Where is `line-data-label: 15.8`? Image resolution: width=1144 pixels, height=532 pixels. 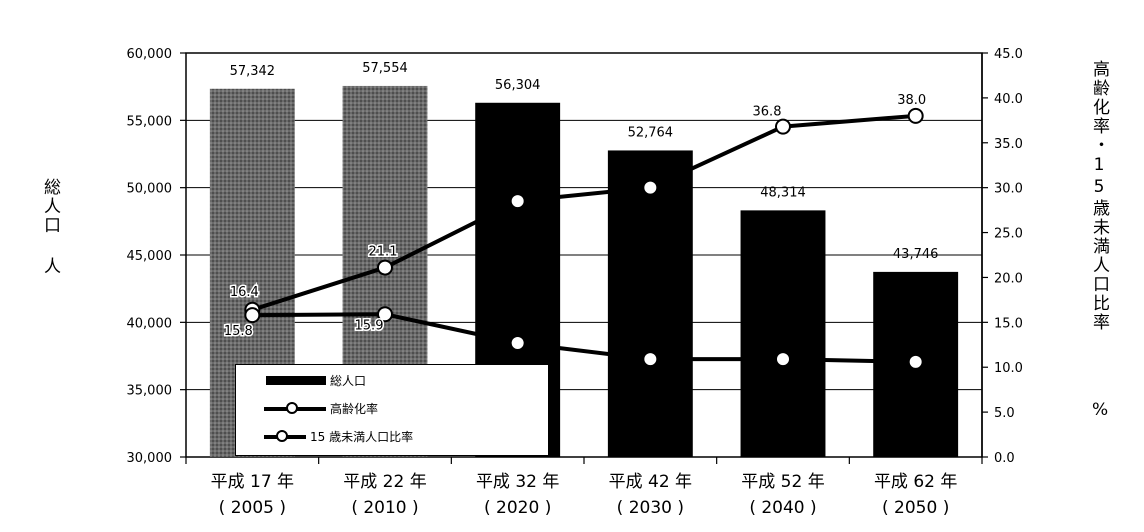
line-data-label: 15.8 is located at coordinates (238, 331).